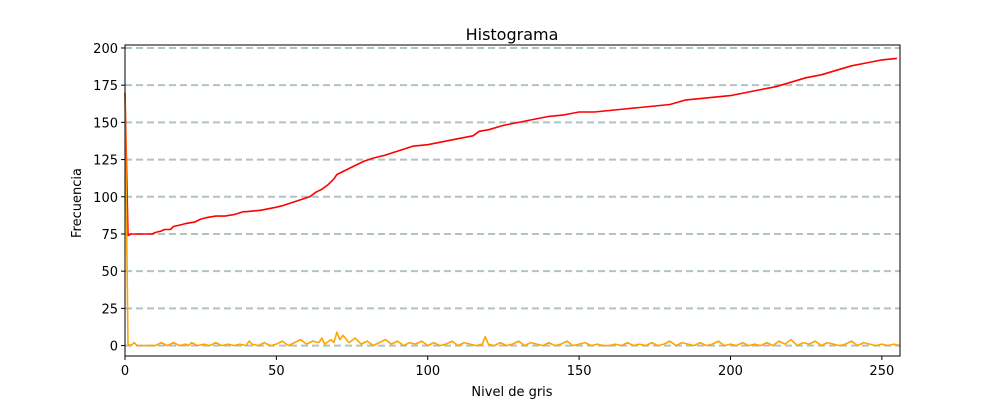 The height and width of the screenshot is (400, 1000). What do you see at coordinates (105, 161) in the screenshot?
I see `y-tick-label: 125` at bounding box center [105, 161].